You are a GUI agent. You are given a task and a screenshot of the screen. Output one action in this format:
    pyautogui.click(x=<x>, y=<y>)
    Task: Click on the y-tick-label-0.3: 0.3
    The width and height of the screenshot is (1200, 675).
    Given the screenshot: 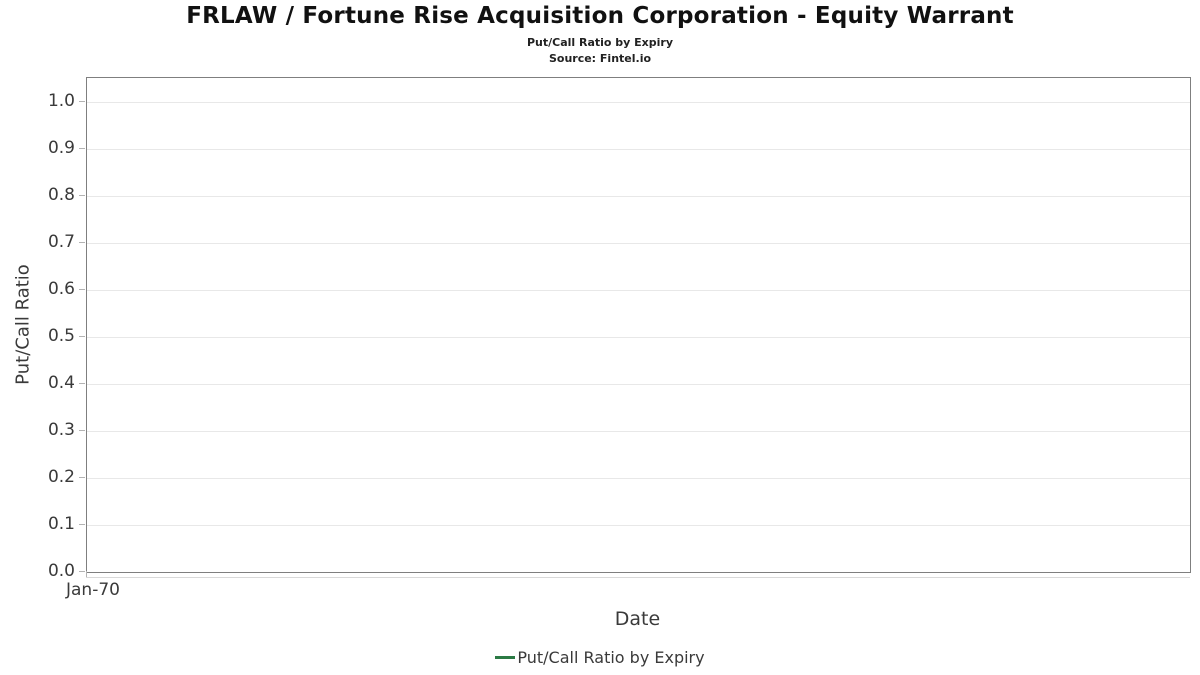 What is the action you would take?
    pyautogui.click(x=61, y=430)
    